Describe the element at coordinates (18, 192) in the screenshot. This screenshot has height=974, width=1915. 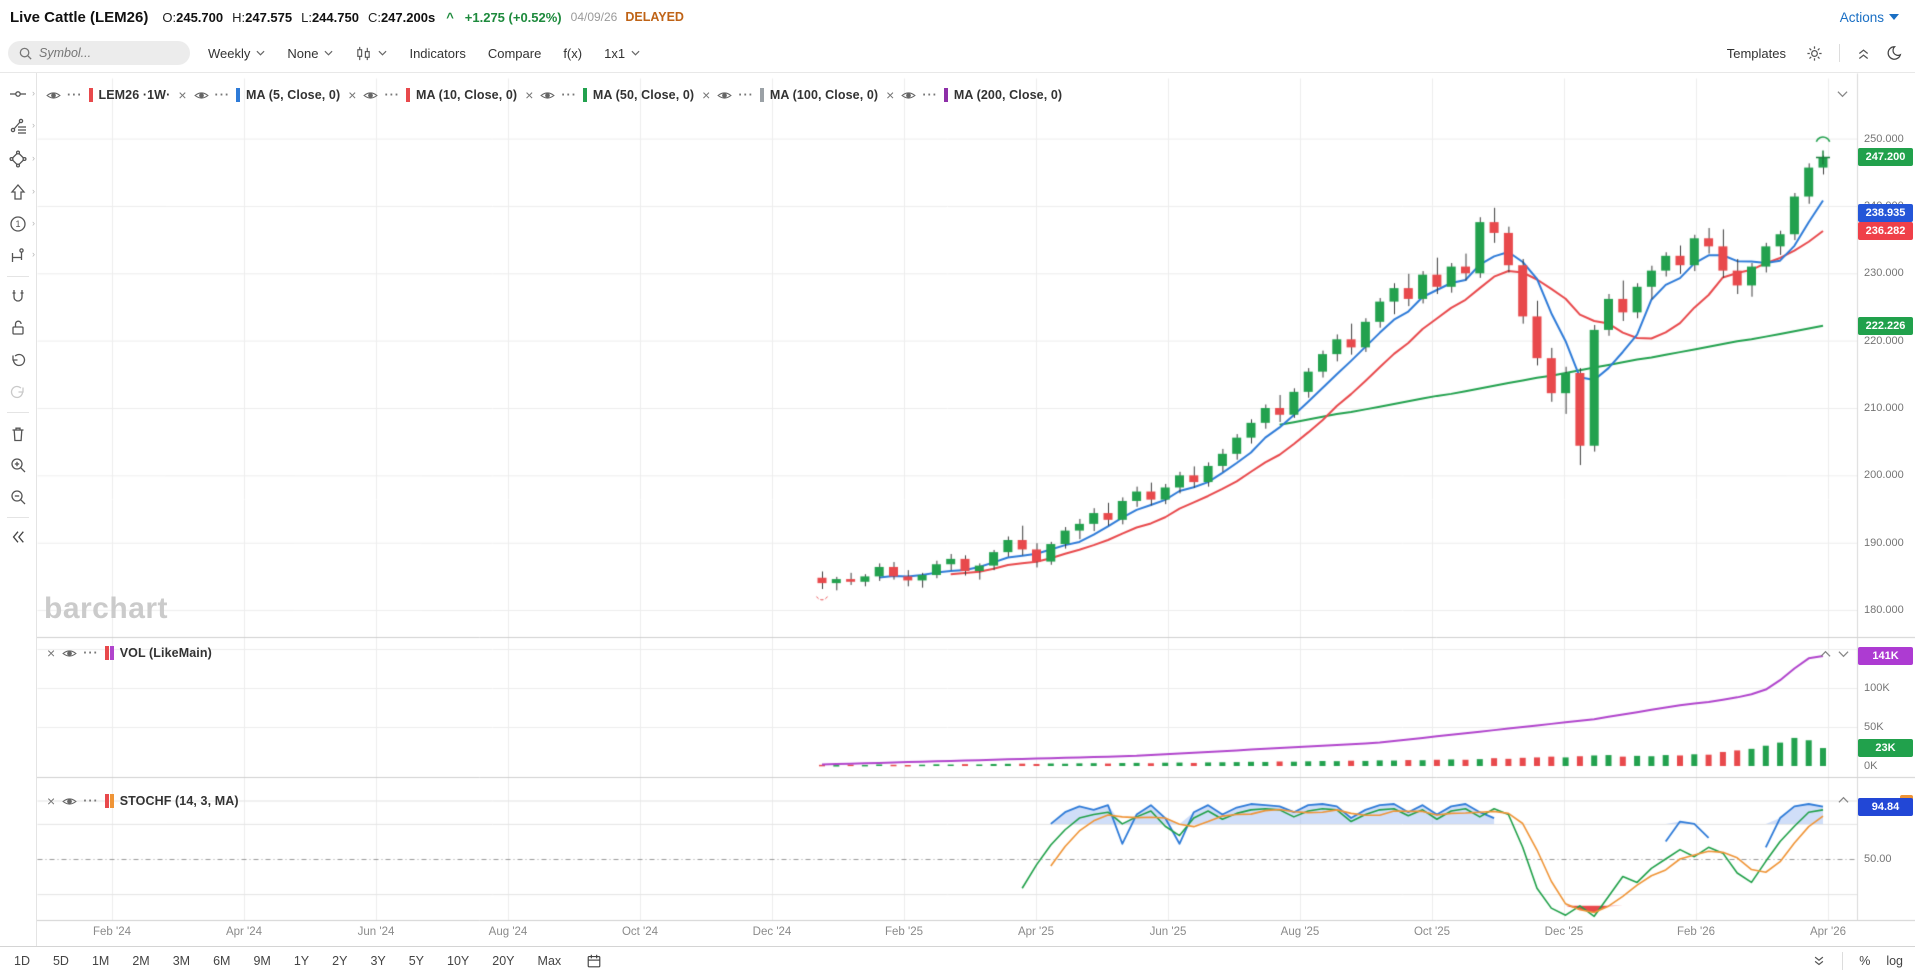
I see `arrow-tool: ›` at that location.